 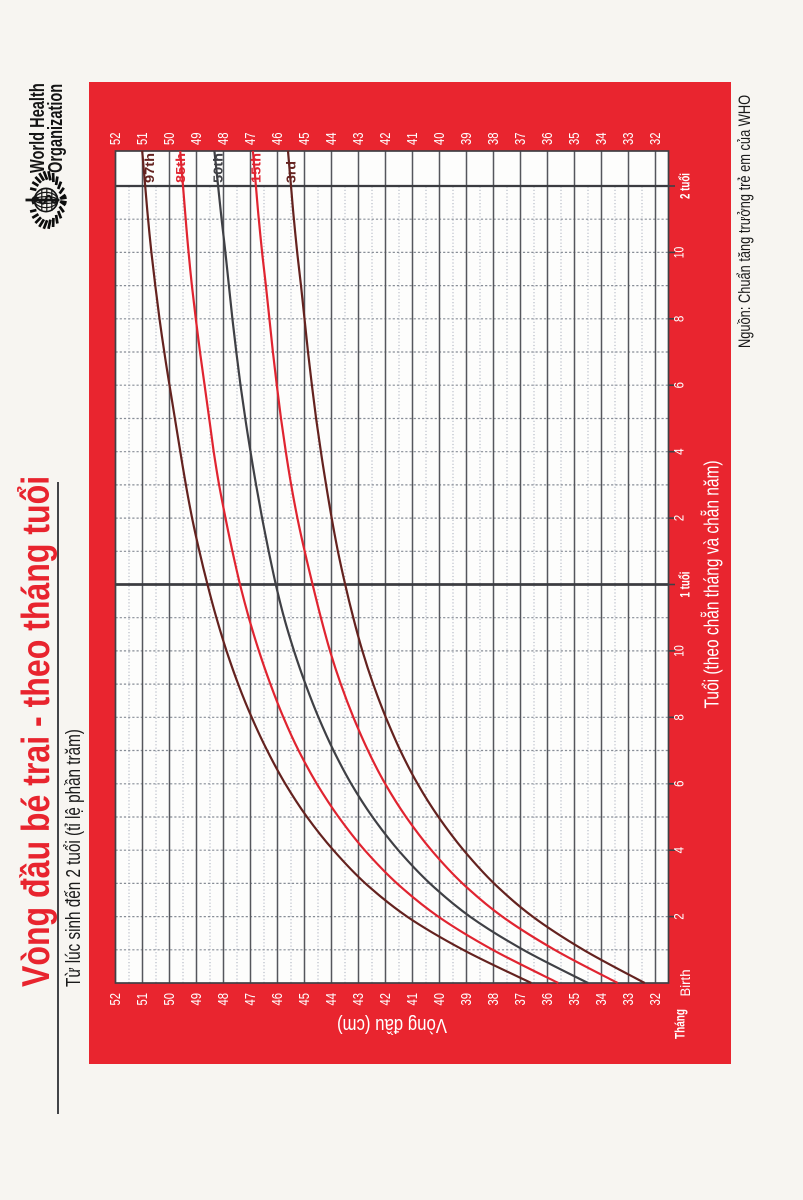 What do you see at coordinates (149, 168) in the screenshot?
I see `svg-text: 97th` at bounding box center [149, 168].